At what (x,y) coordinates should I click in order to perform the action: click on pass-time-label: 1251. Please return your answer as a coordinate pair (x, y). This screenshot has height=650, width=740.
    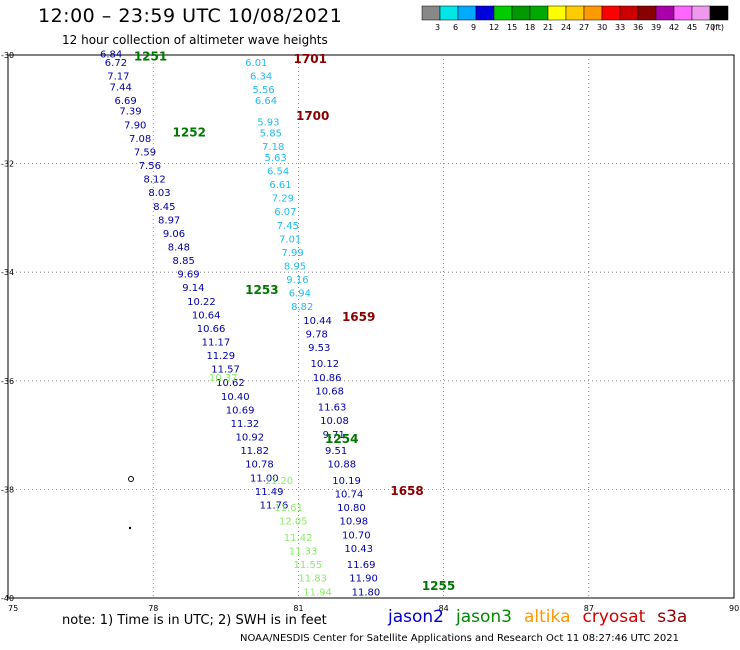
    Looking at the image, I should click on (150, 56).